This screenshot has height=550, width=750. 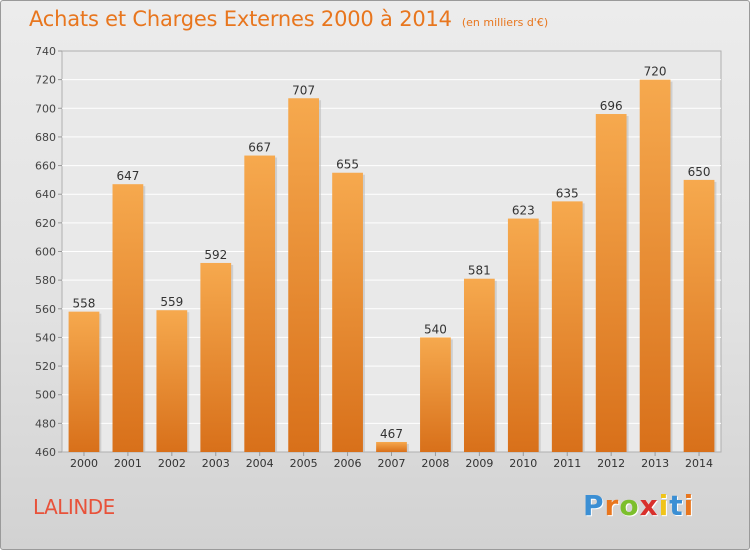 I want to click on x-tick-label: 2013, so click(x=655, y=463).